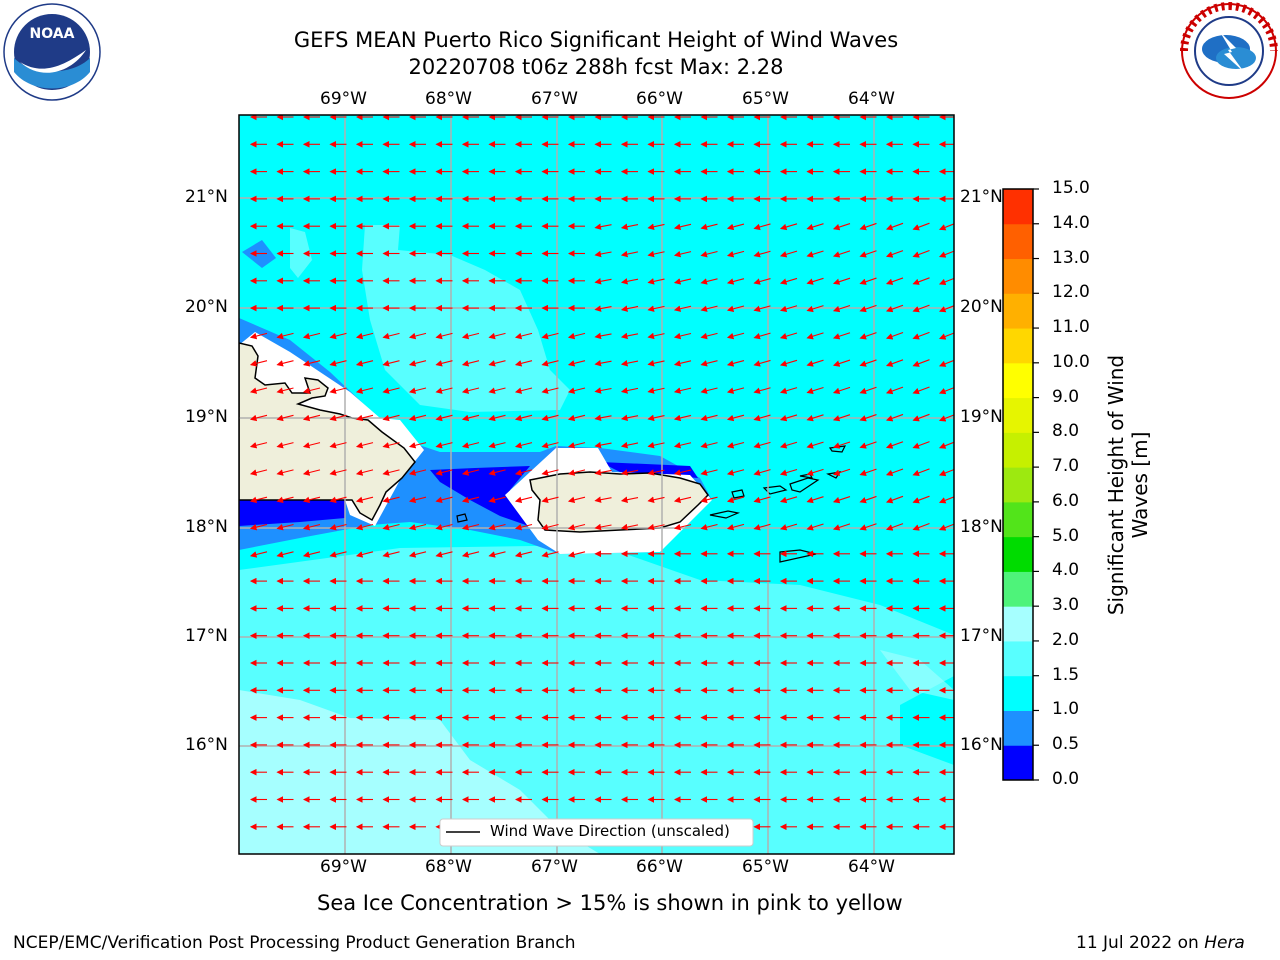  Describe the element at coordinates (1128, 485) in the screenshot. I see `colorbar-label: Significant Height of Wind Waves [m]` at that location.